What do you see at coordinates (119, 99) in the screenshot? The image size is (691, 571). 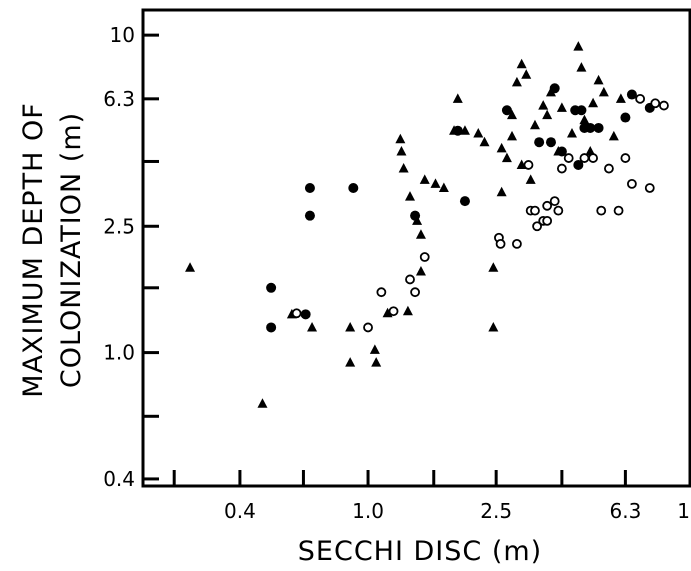 I see `y-tick-label: 6.3` at bounding box center [119, 99].